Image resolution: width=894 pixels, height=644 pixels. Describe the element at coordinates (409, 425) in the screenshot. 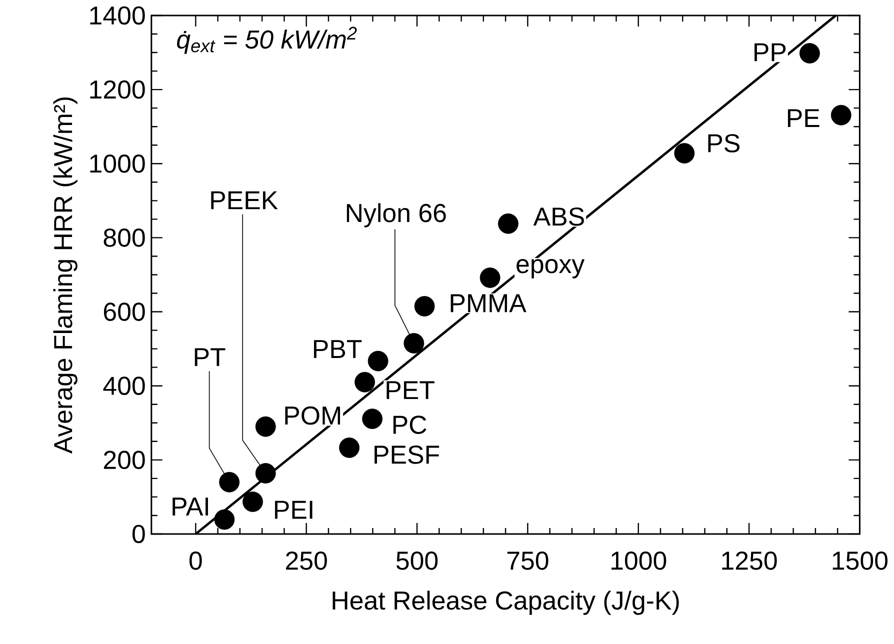

I see `annotation: PC` at that location.